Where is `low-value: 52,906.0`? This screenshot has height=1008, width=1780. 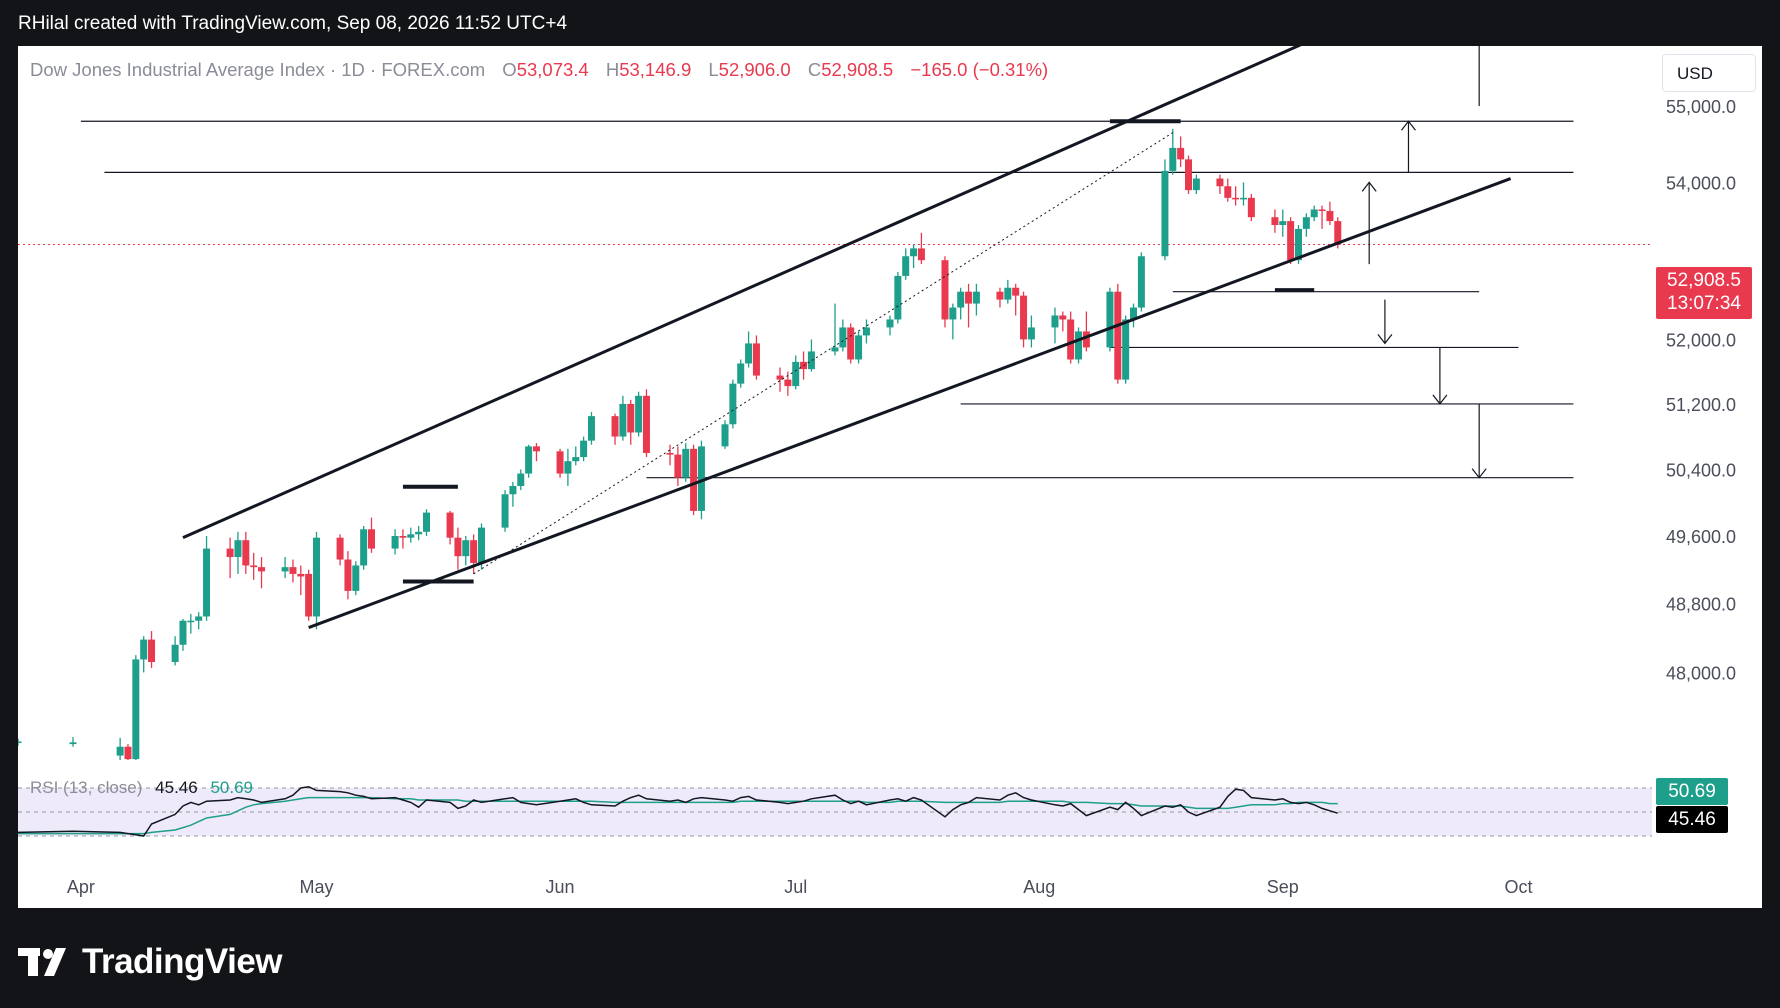
low-value: 52,906.0 is located at coordinates (754, 69).